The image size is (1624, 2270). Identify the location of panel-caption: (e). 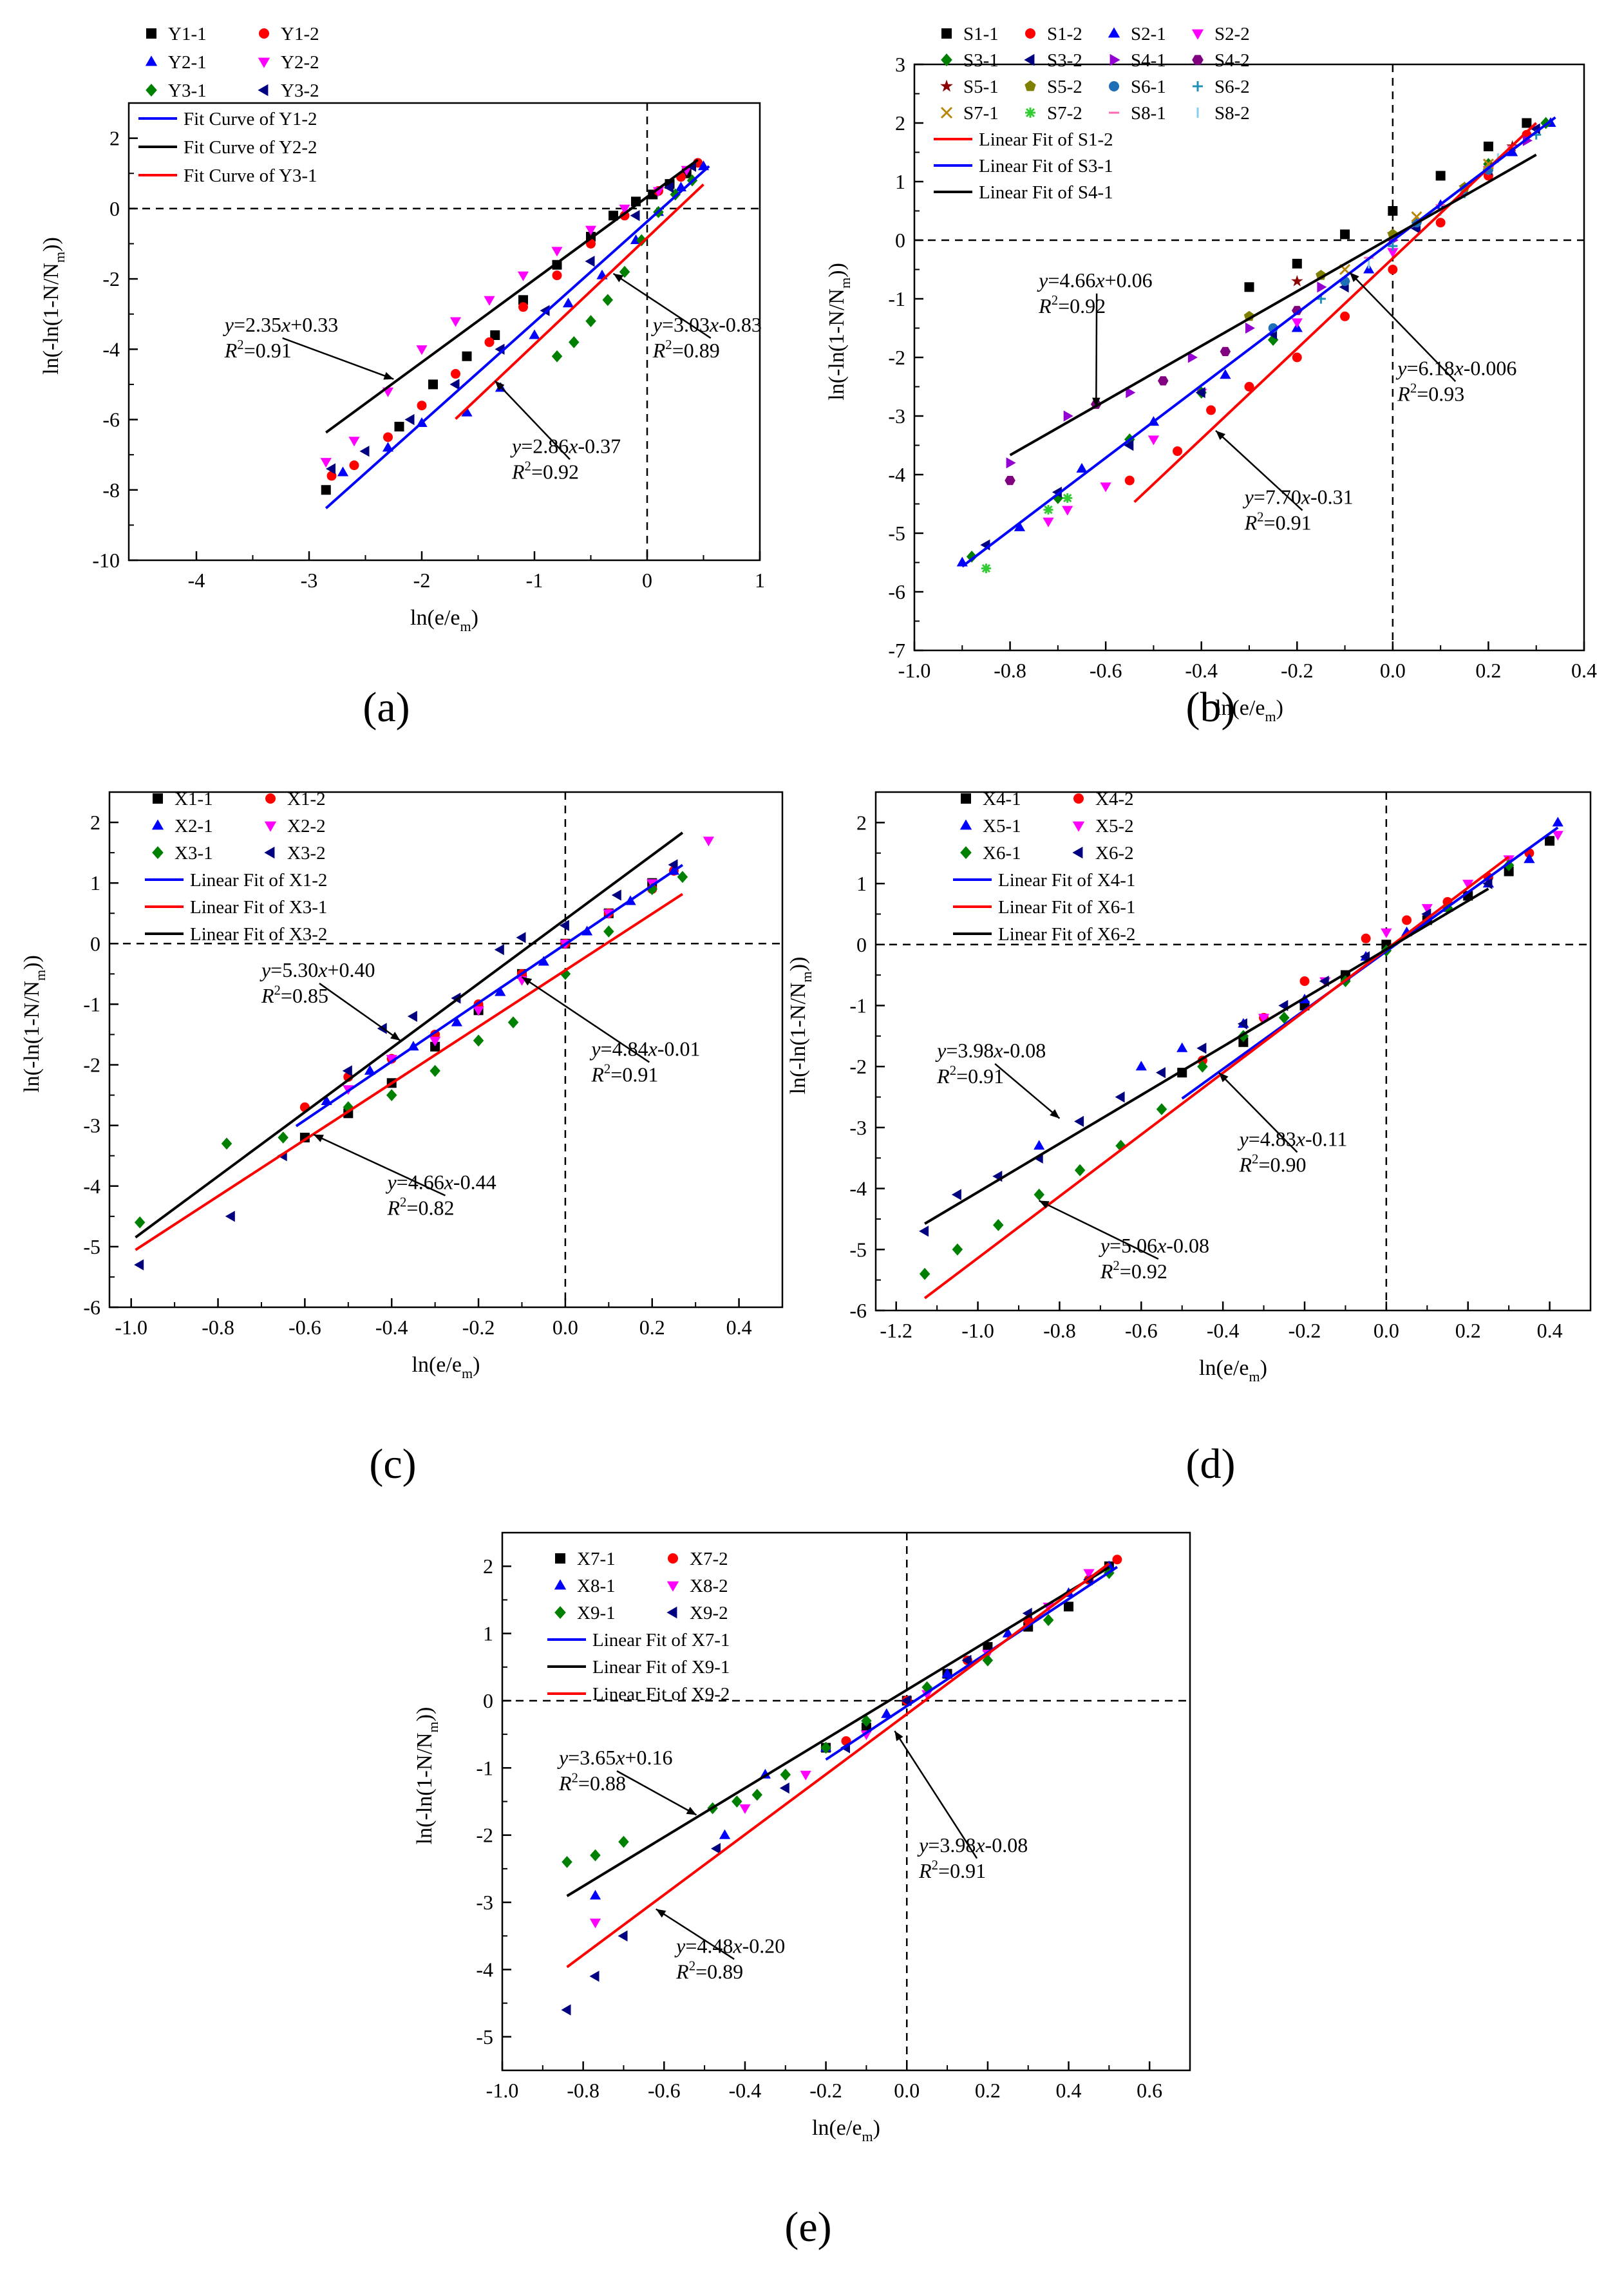
(808, 2227).